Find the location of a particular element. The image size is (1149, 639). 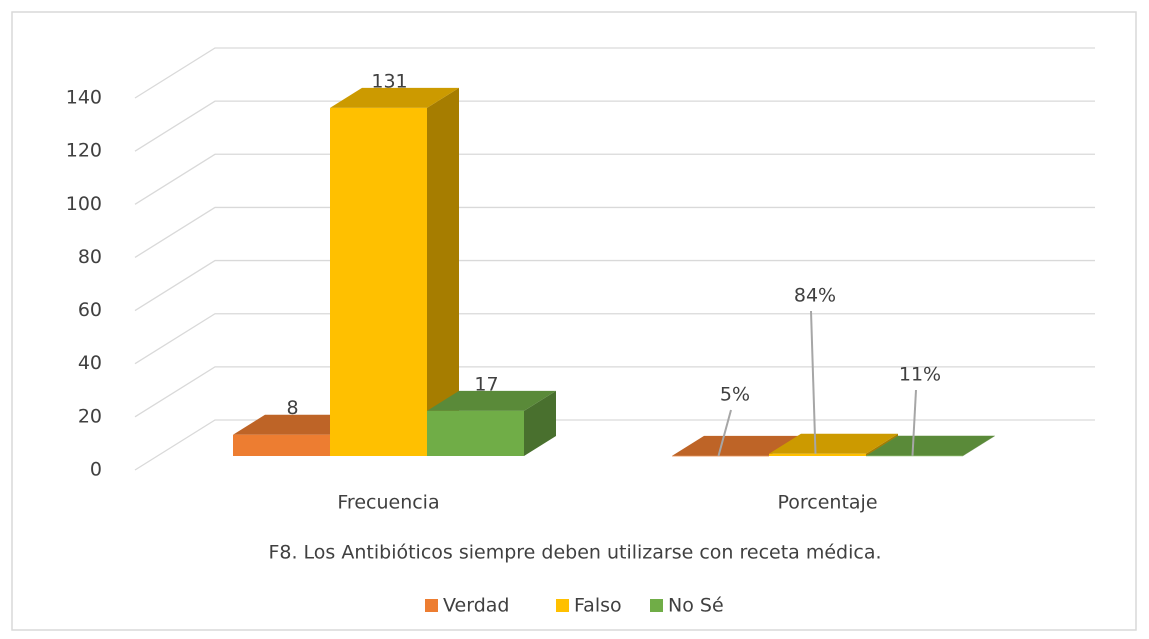

y-tick-label: 0 is located at coordinates (96, 470).